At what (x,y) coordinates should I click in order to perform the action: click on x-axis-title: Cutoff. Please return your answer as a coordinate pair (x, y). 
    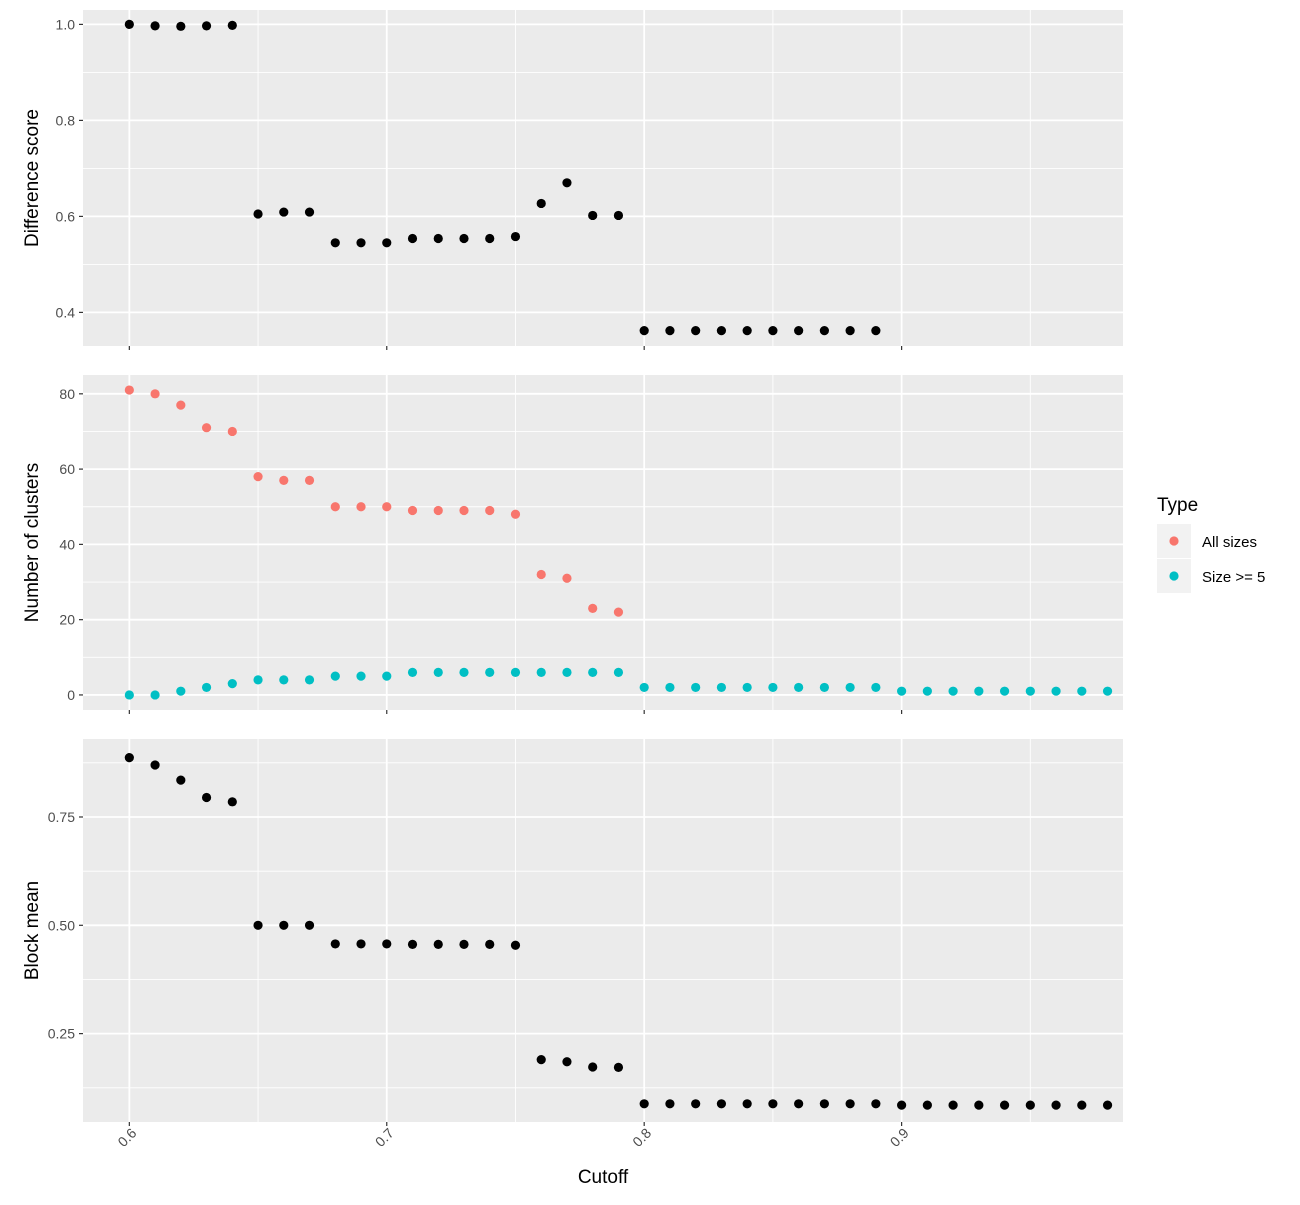
    Looking at the image, I should click on (603, 1177).